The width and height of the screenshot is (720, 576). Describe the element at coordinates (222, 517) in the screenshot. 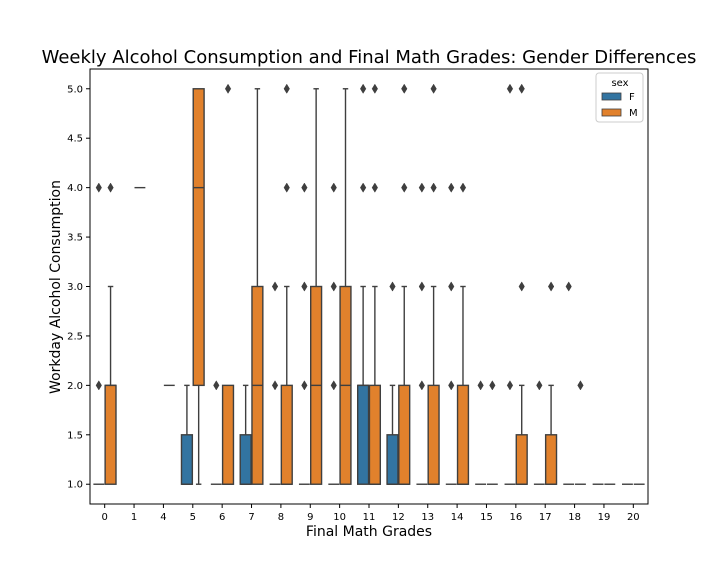

I see `x-tick-label: 6` at that location.